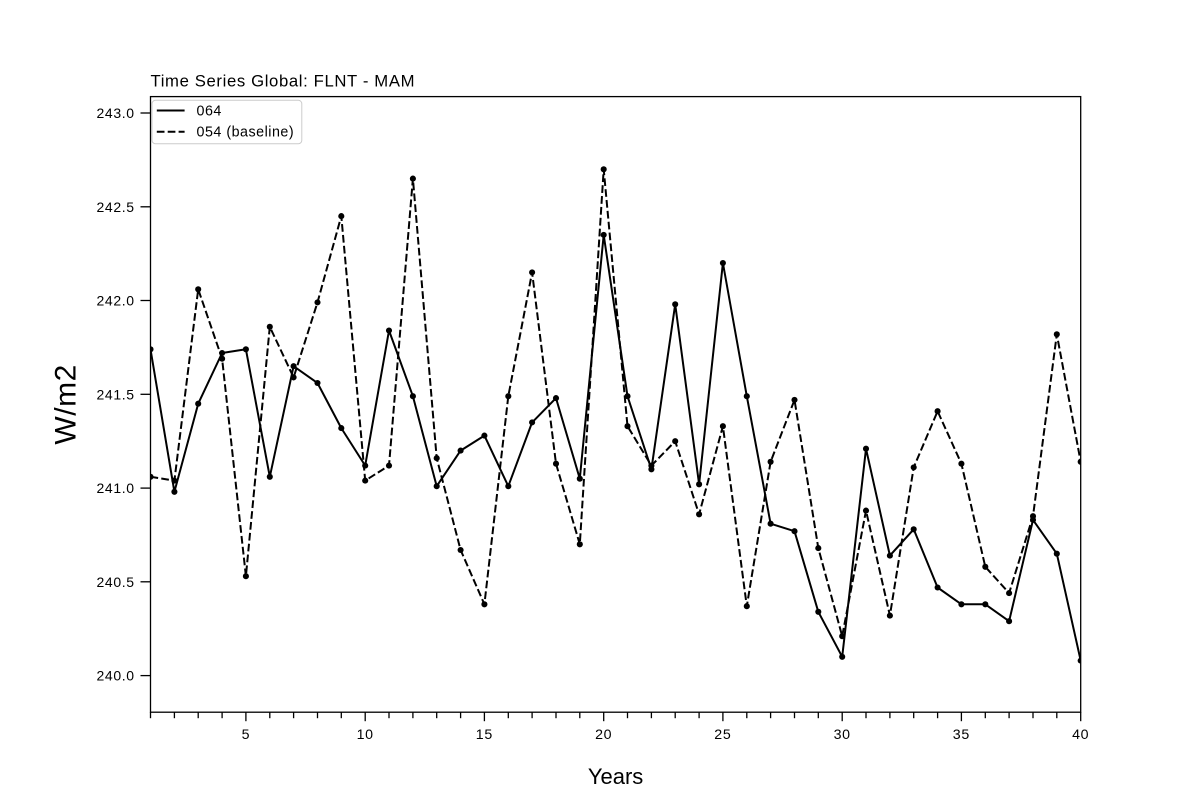  Describe the element at coordinates (116, 207) in the screenshot. I see `svg-text: 242.5` at that location.